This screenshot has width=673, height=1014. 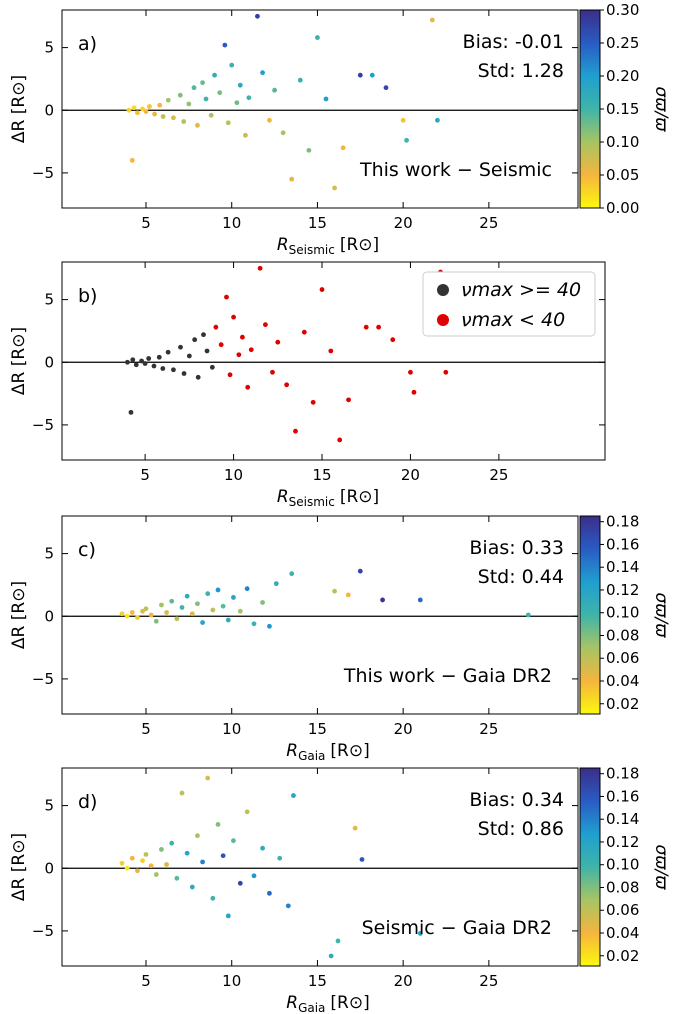 I want to click on x-axis-label: RSeismic [R⊙], so click(x=328, y=246).